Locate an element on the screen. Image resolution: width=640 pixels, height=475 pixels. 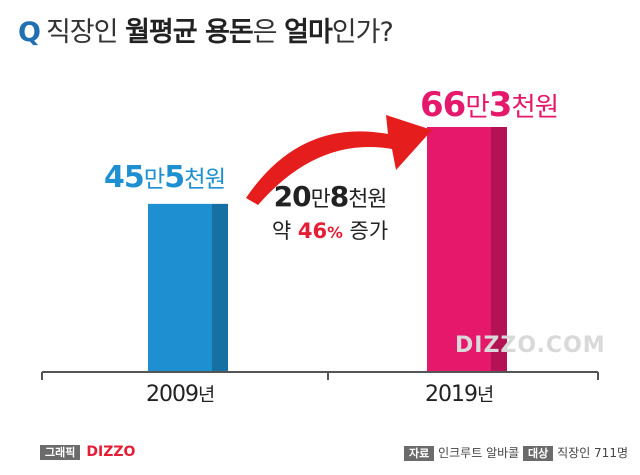
graphic-tag: 그래픽 is located at coordinates (60, 452).